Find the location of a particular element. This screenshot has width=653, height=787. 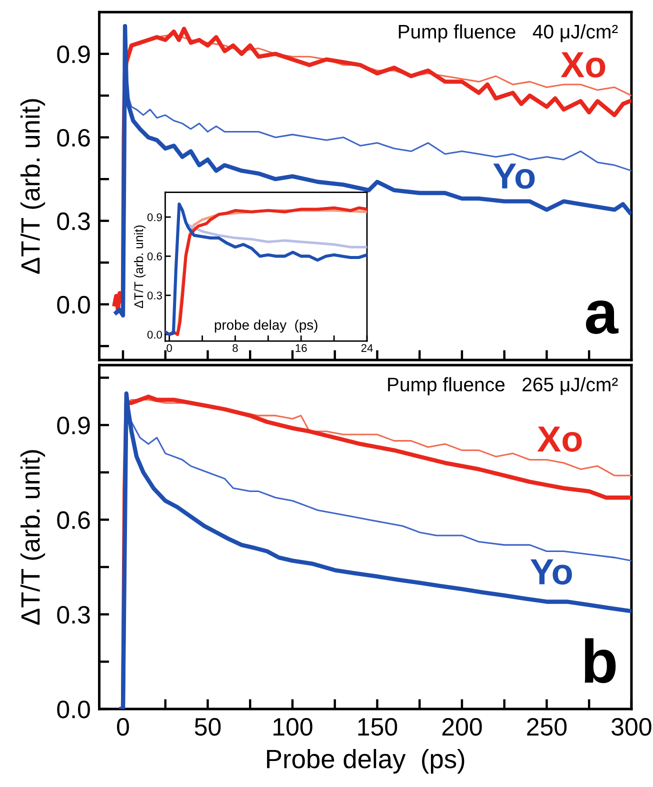

x-axis-title: probe delay (ps) is located at coordinates (266, 326).